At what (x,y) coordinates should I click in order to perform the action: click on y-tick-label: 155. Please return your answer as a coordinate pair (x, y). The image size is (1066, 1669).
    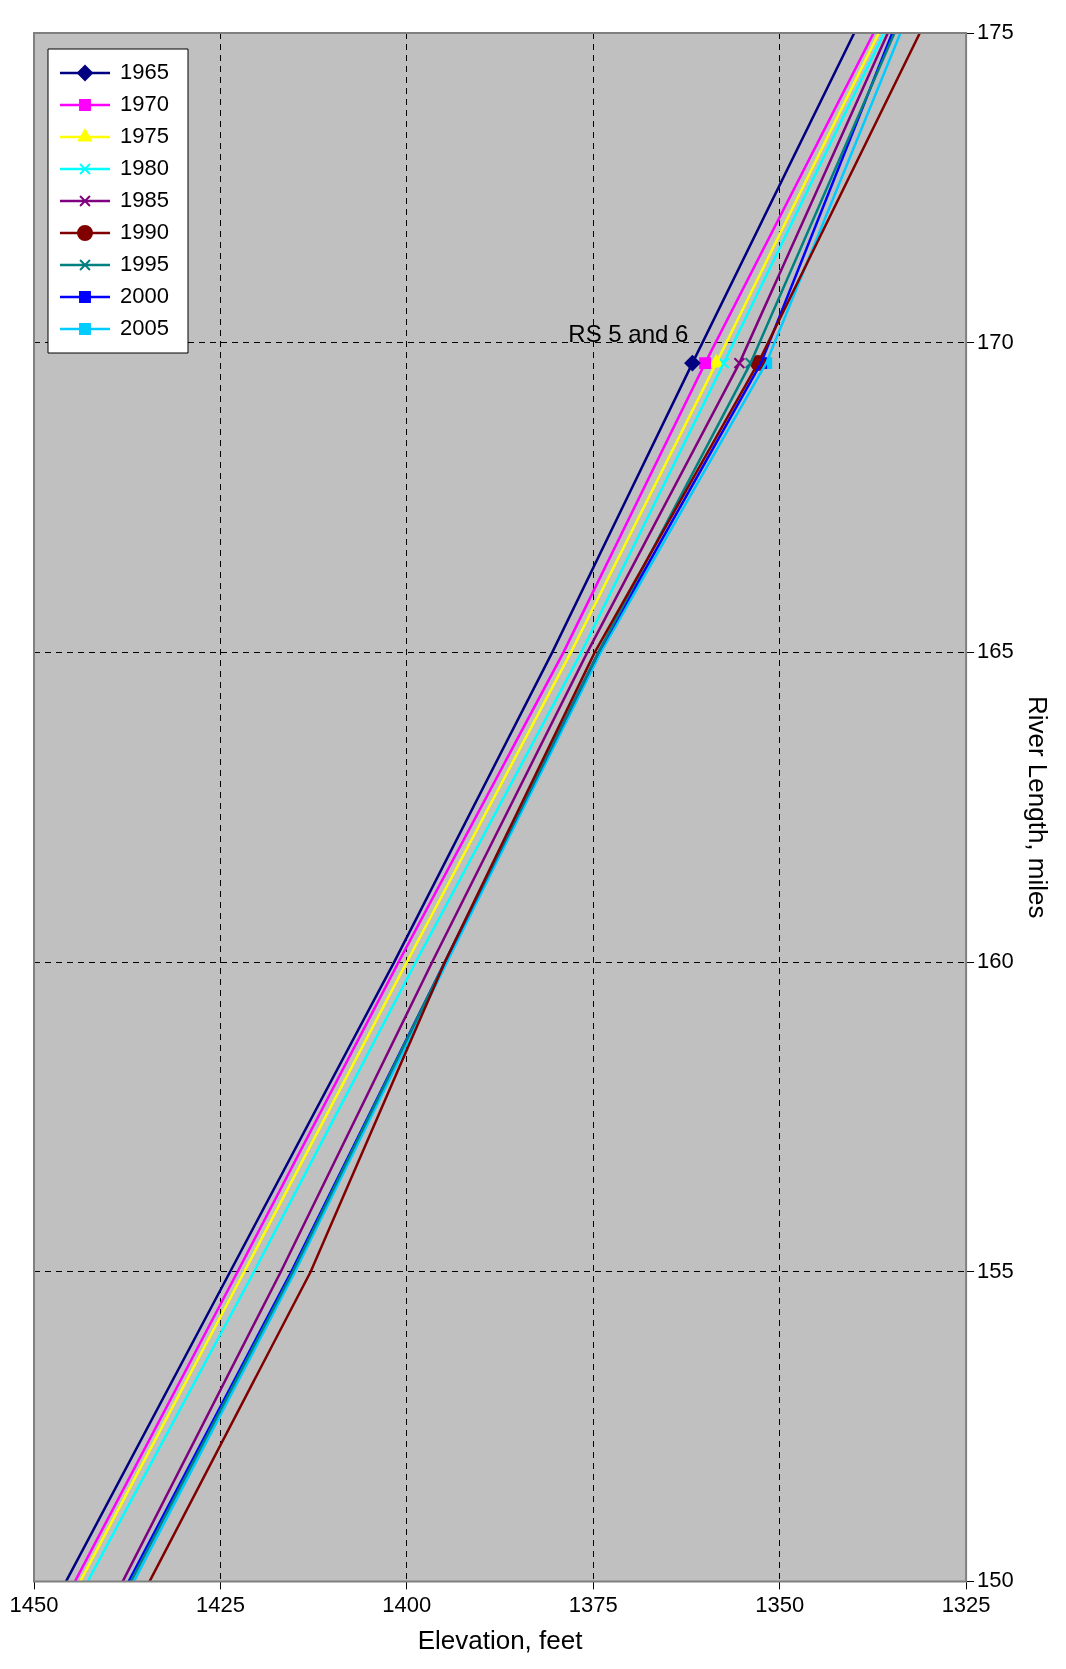
    Looking at the image, I should click on (995, 1270).